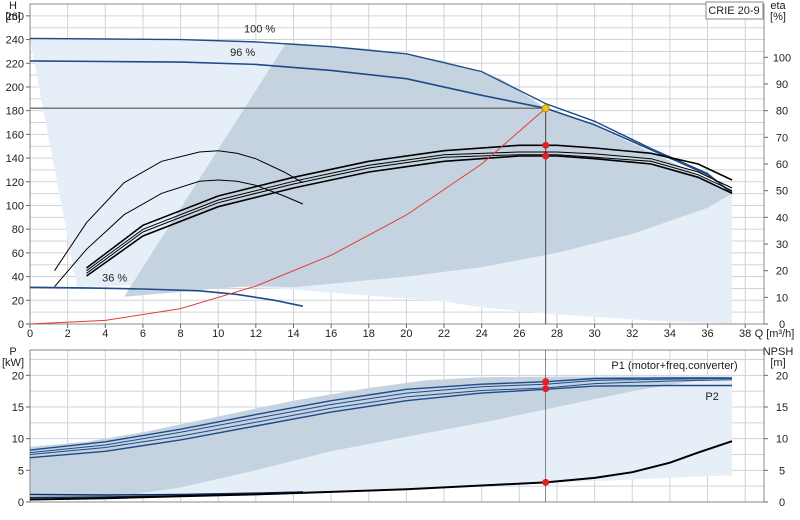 This screenshot has width=800, height=520. I want to click on head-ytick-label-left: 200, so click(15, 88).